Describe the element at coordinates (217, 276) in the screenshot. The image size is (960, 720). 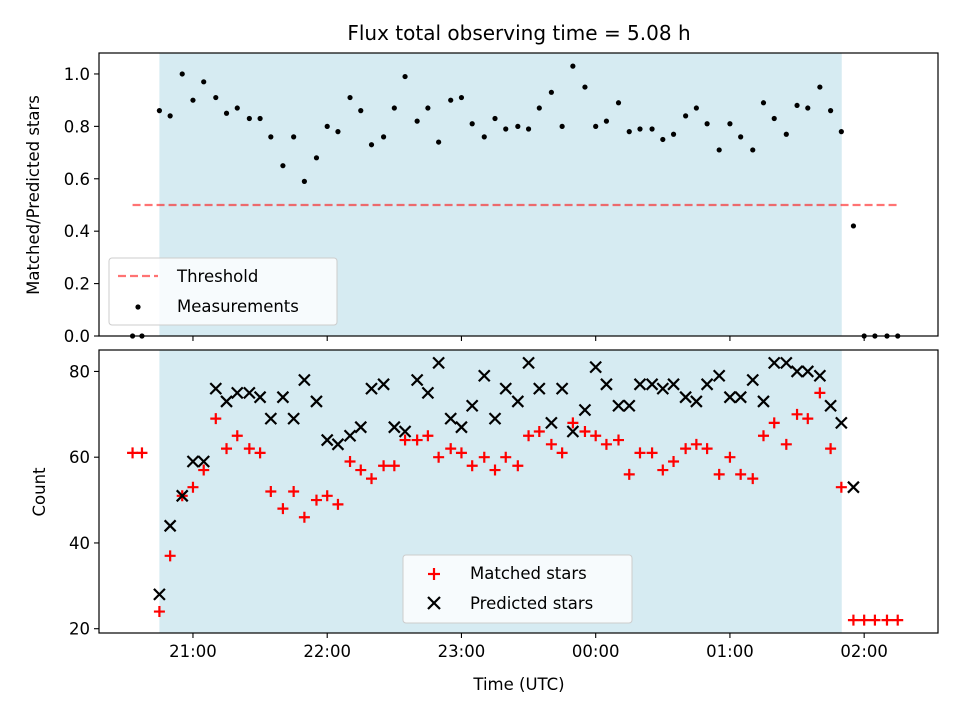
I see `legend-threshold-label: Threshold` at that location.